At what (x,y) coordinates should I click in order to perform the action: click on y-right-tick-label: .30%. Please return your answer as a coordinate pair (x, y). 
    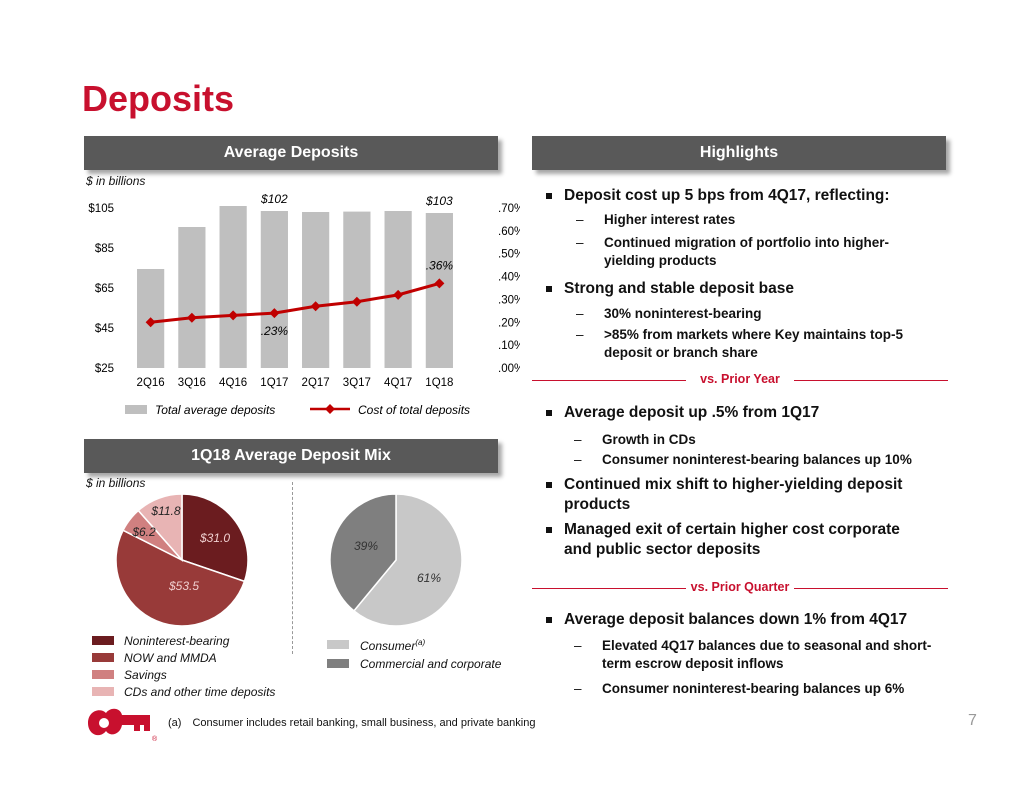
    Looking at the image, I should click on (509, 300).